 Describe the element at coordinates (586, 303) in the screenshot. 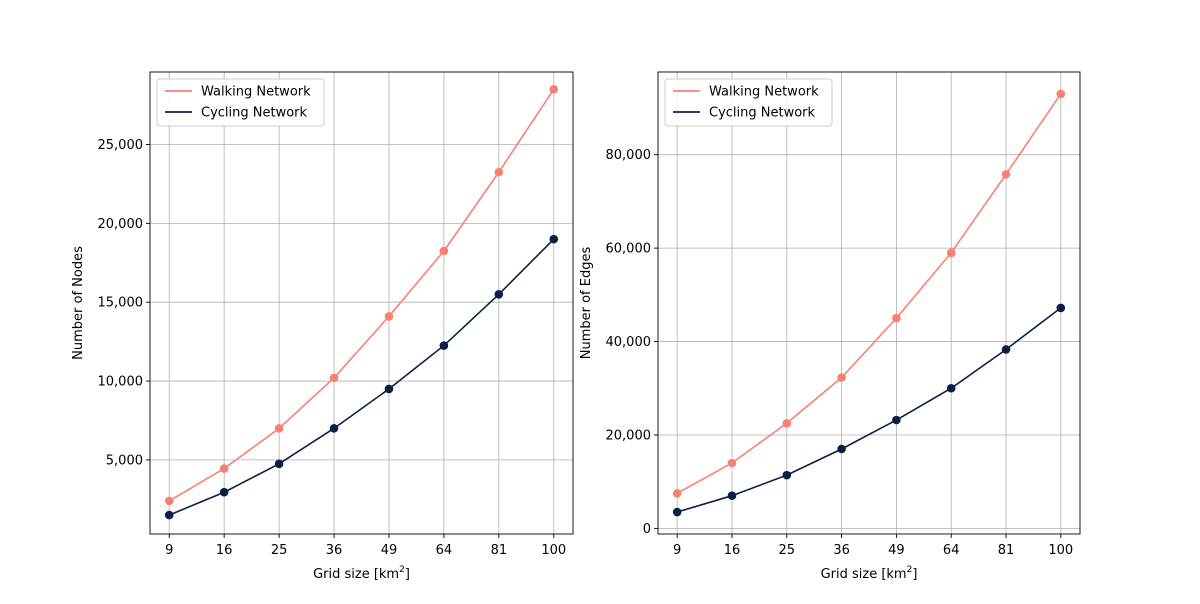

I see `y-axis-label: Number of Edges` at that location.